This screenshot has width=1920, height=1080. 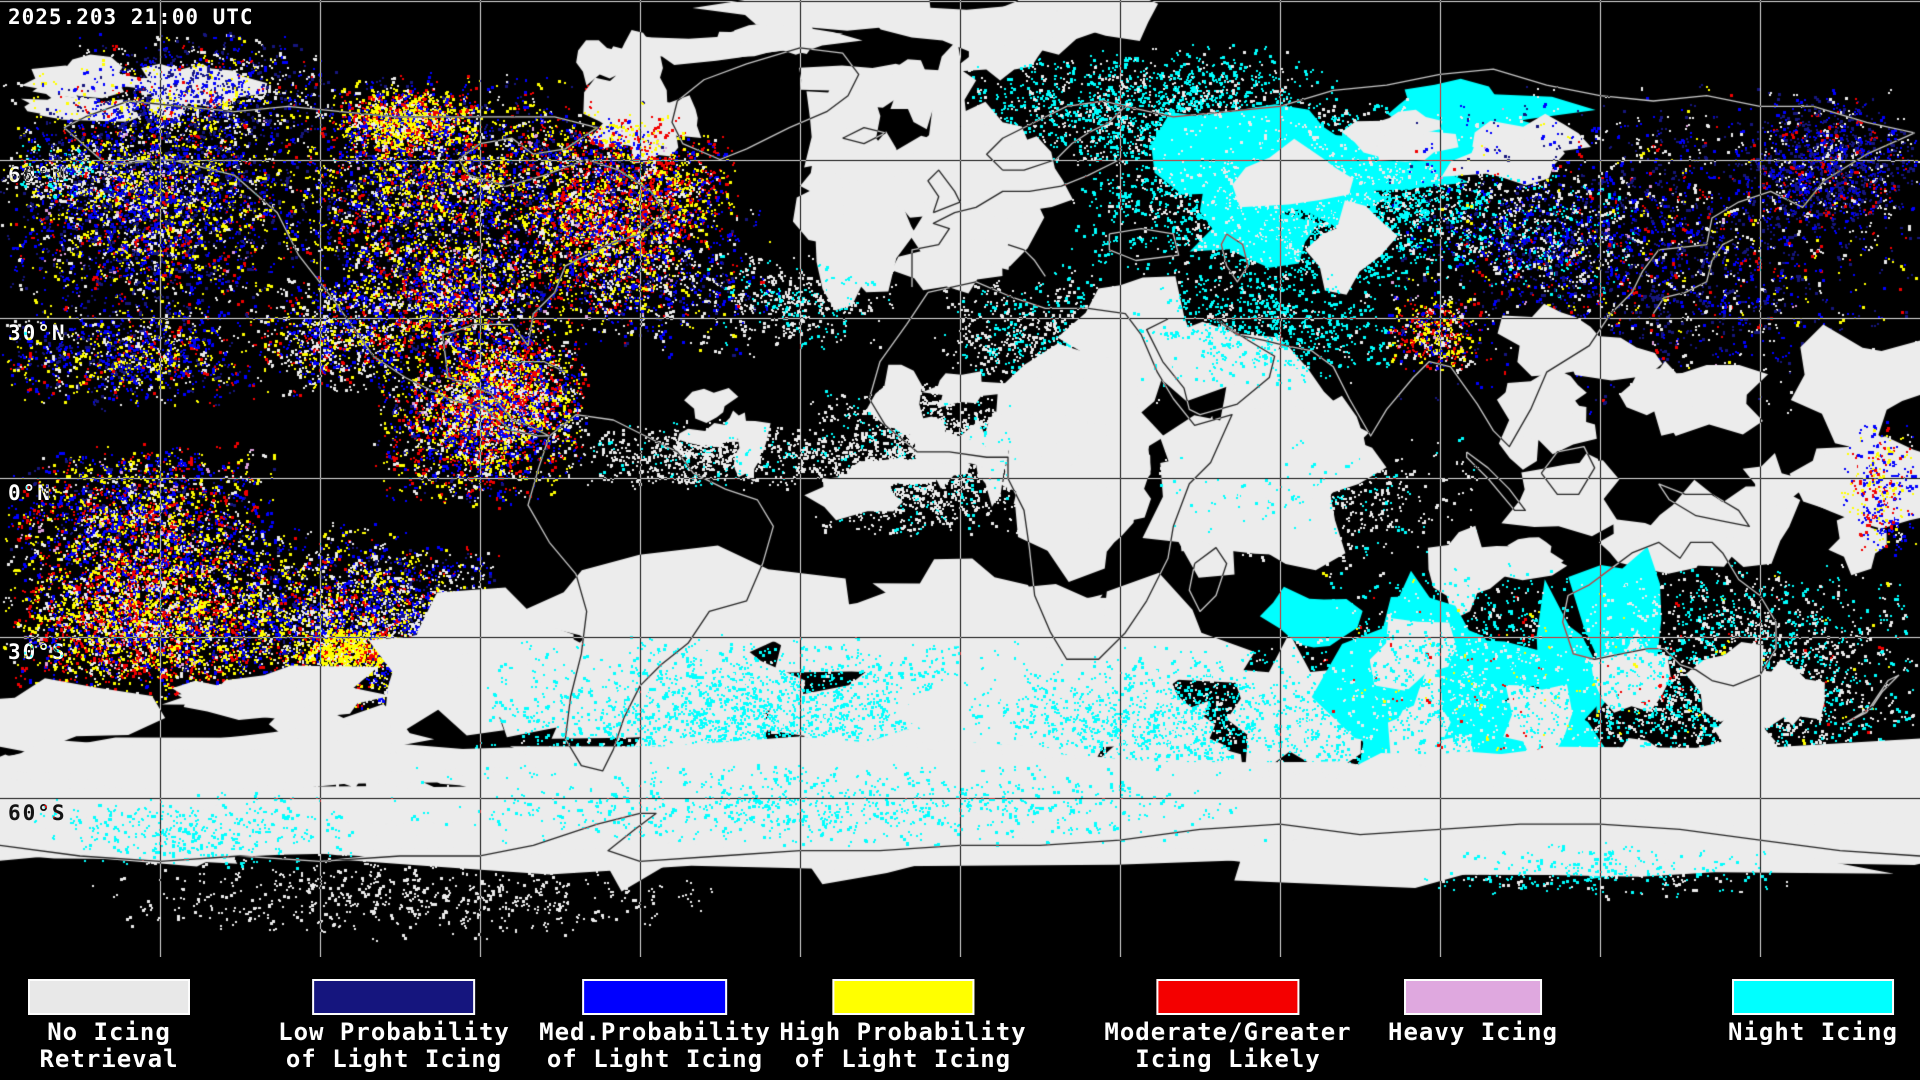 I want to click on legend-item-high-probability: High Probability of Light Icing, so click(x=902, y=1026).